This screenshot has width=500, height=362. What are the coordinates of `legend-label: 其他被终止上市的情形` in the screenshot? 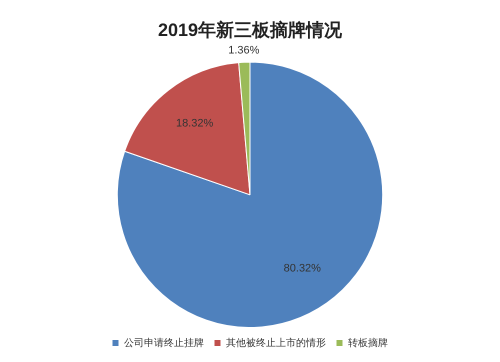 It's located at (276, 342).